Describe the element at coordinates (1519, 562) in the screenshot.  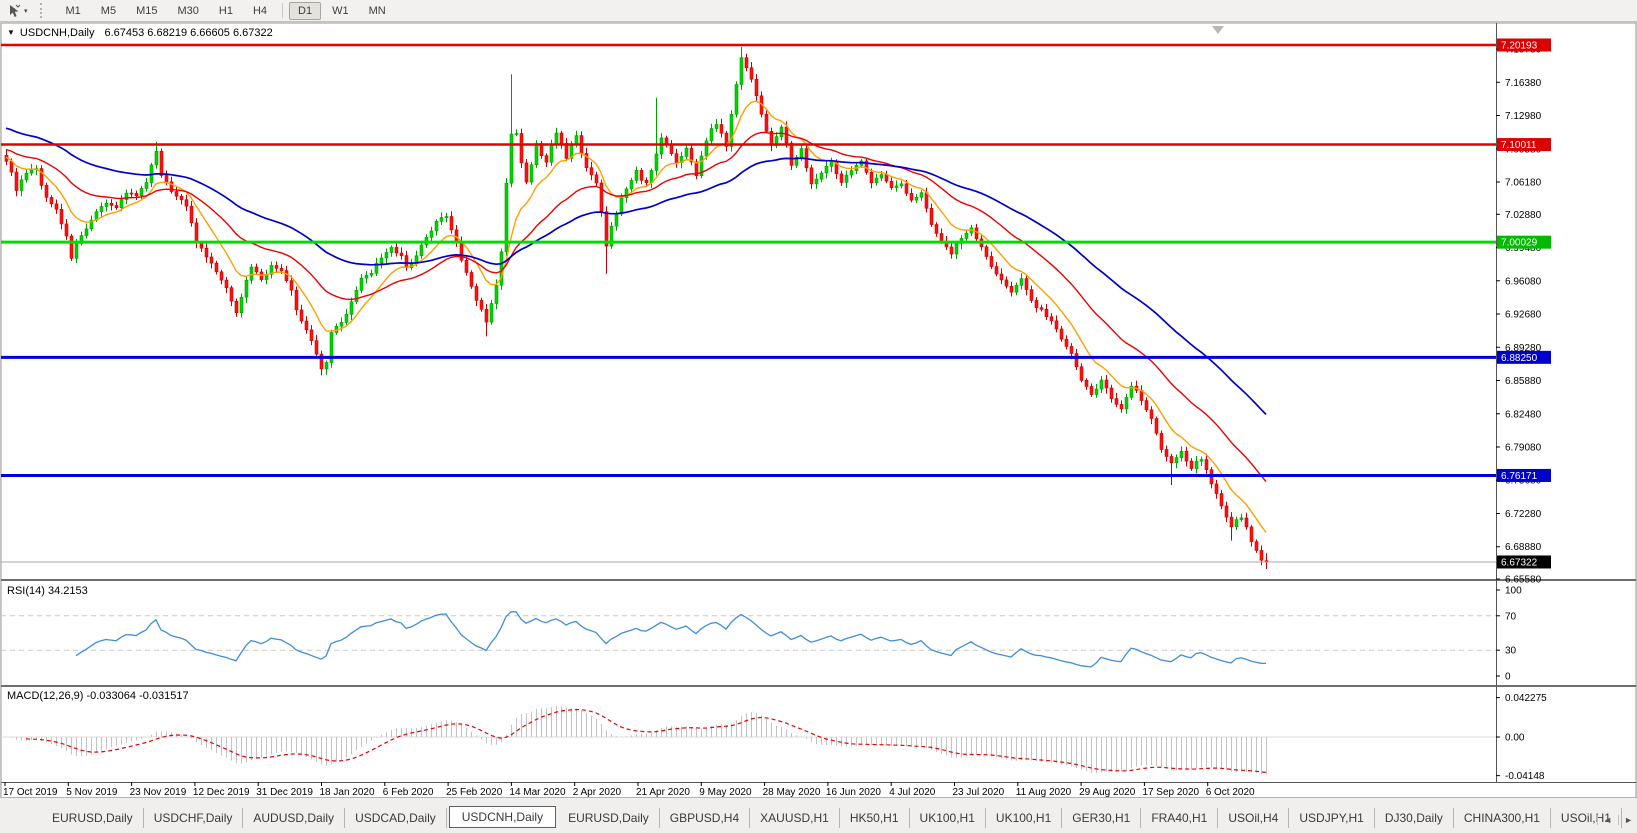
I see `price-badge: 6.67322` at that location.